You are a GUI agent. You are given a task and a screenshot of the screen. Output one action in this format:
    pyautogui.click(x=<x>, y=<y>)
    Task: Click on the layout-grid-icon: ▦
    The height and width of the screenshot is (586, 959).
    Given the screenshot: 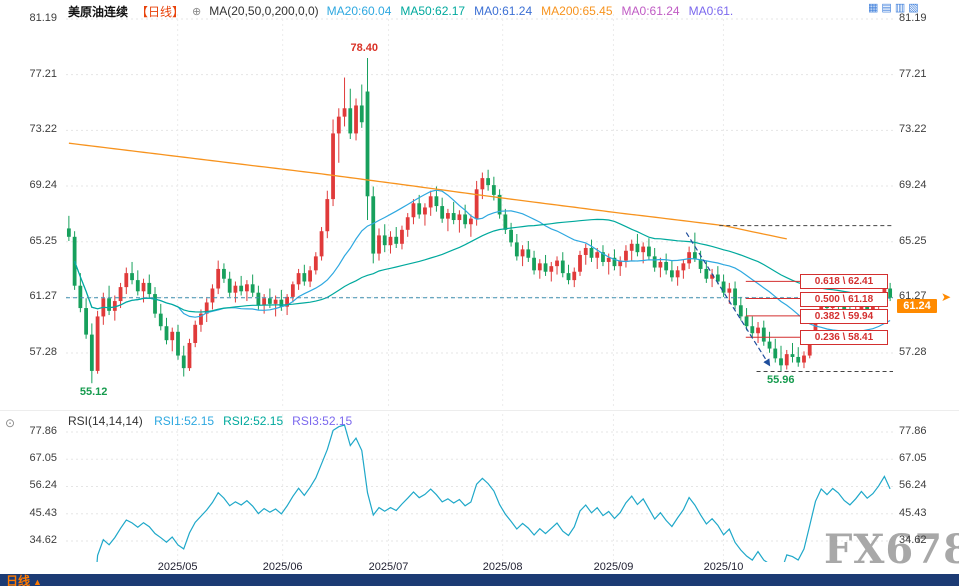 What is the action you would take?
    pyautogui.click(x=873, y=8)
    